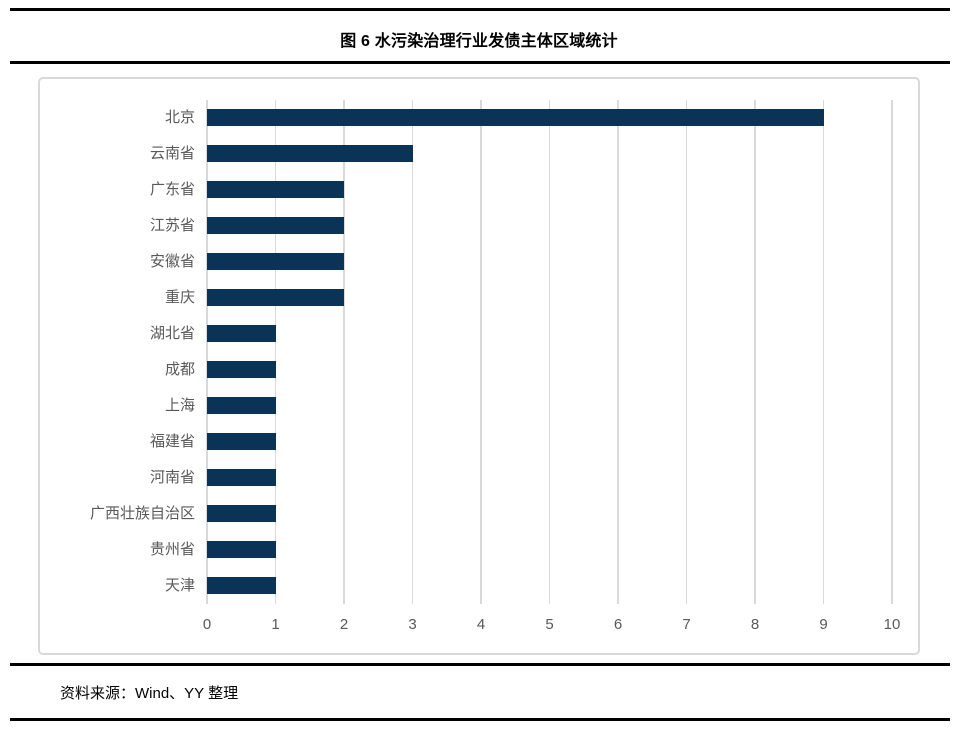  What do you see at coordinates (172, 441) in the screenshot?
I see `category-label: 福建省` at bounding box center [172, 441].